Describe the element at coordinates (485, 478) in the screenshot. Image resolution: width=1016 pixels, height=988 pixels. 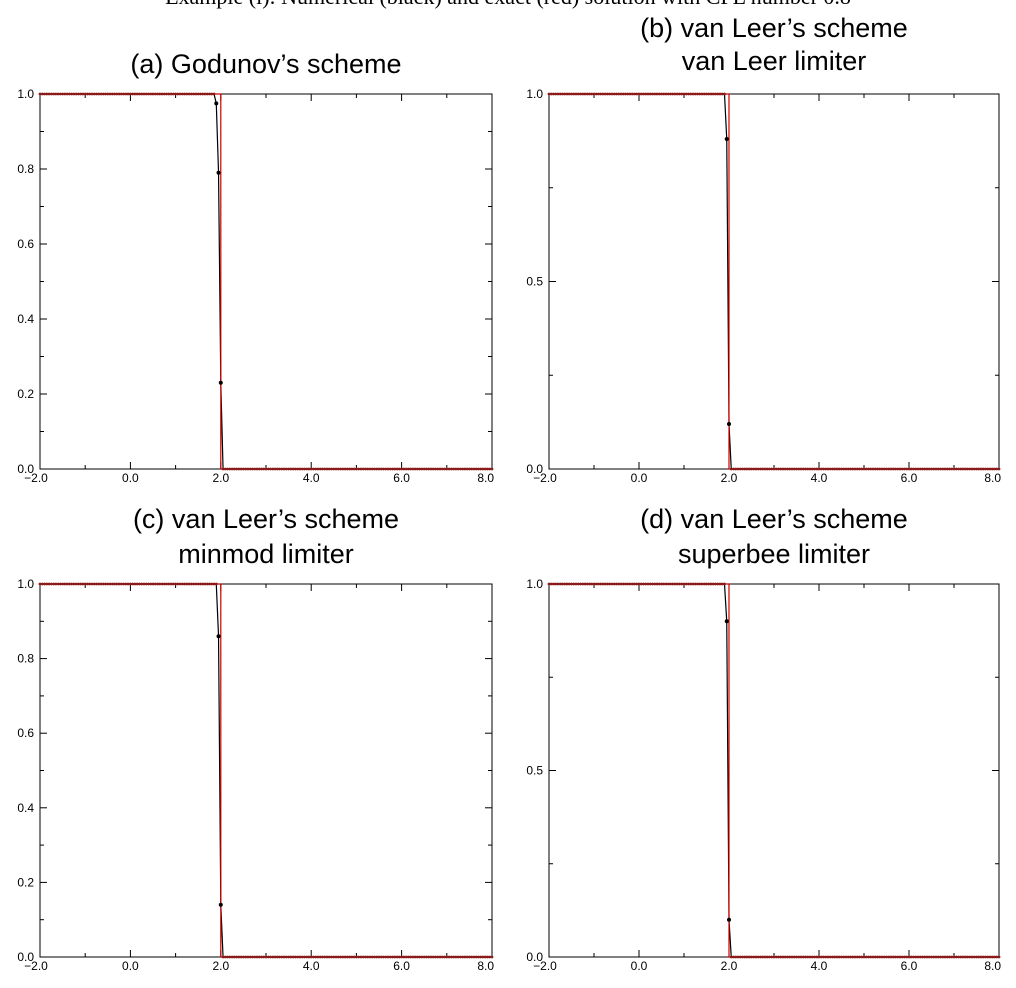
I see `panel-0-xtick-label: 8.0` at that location.